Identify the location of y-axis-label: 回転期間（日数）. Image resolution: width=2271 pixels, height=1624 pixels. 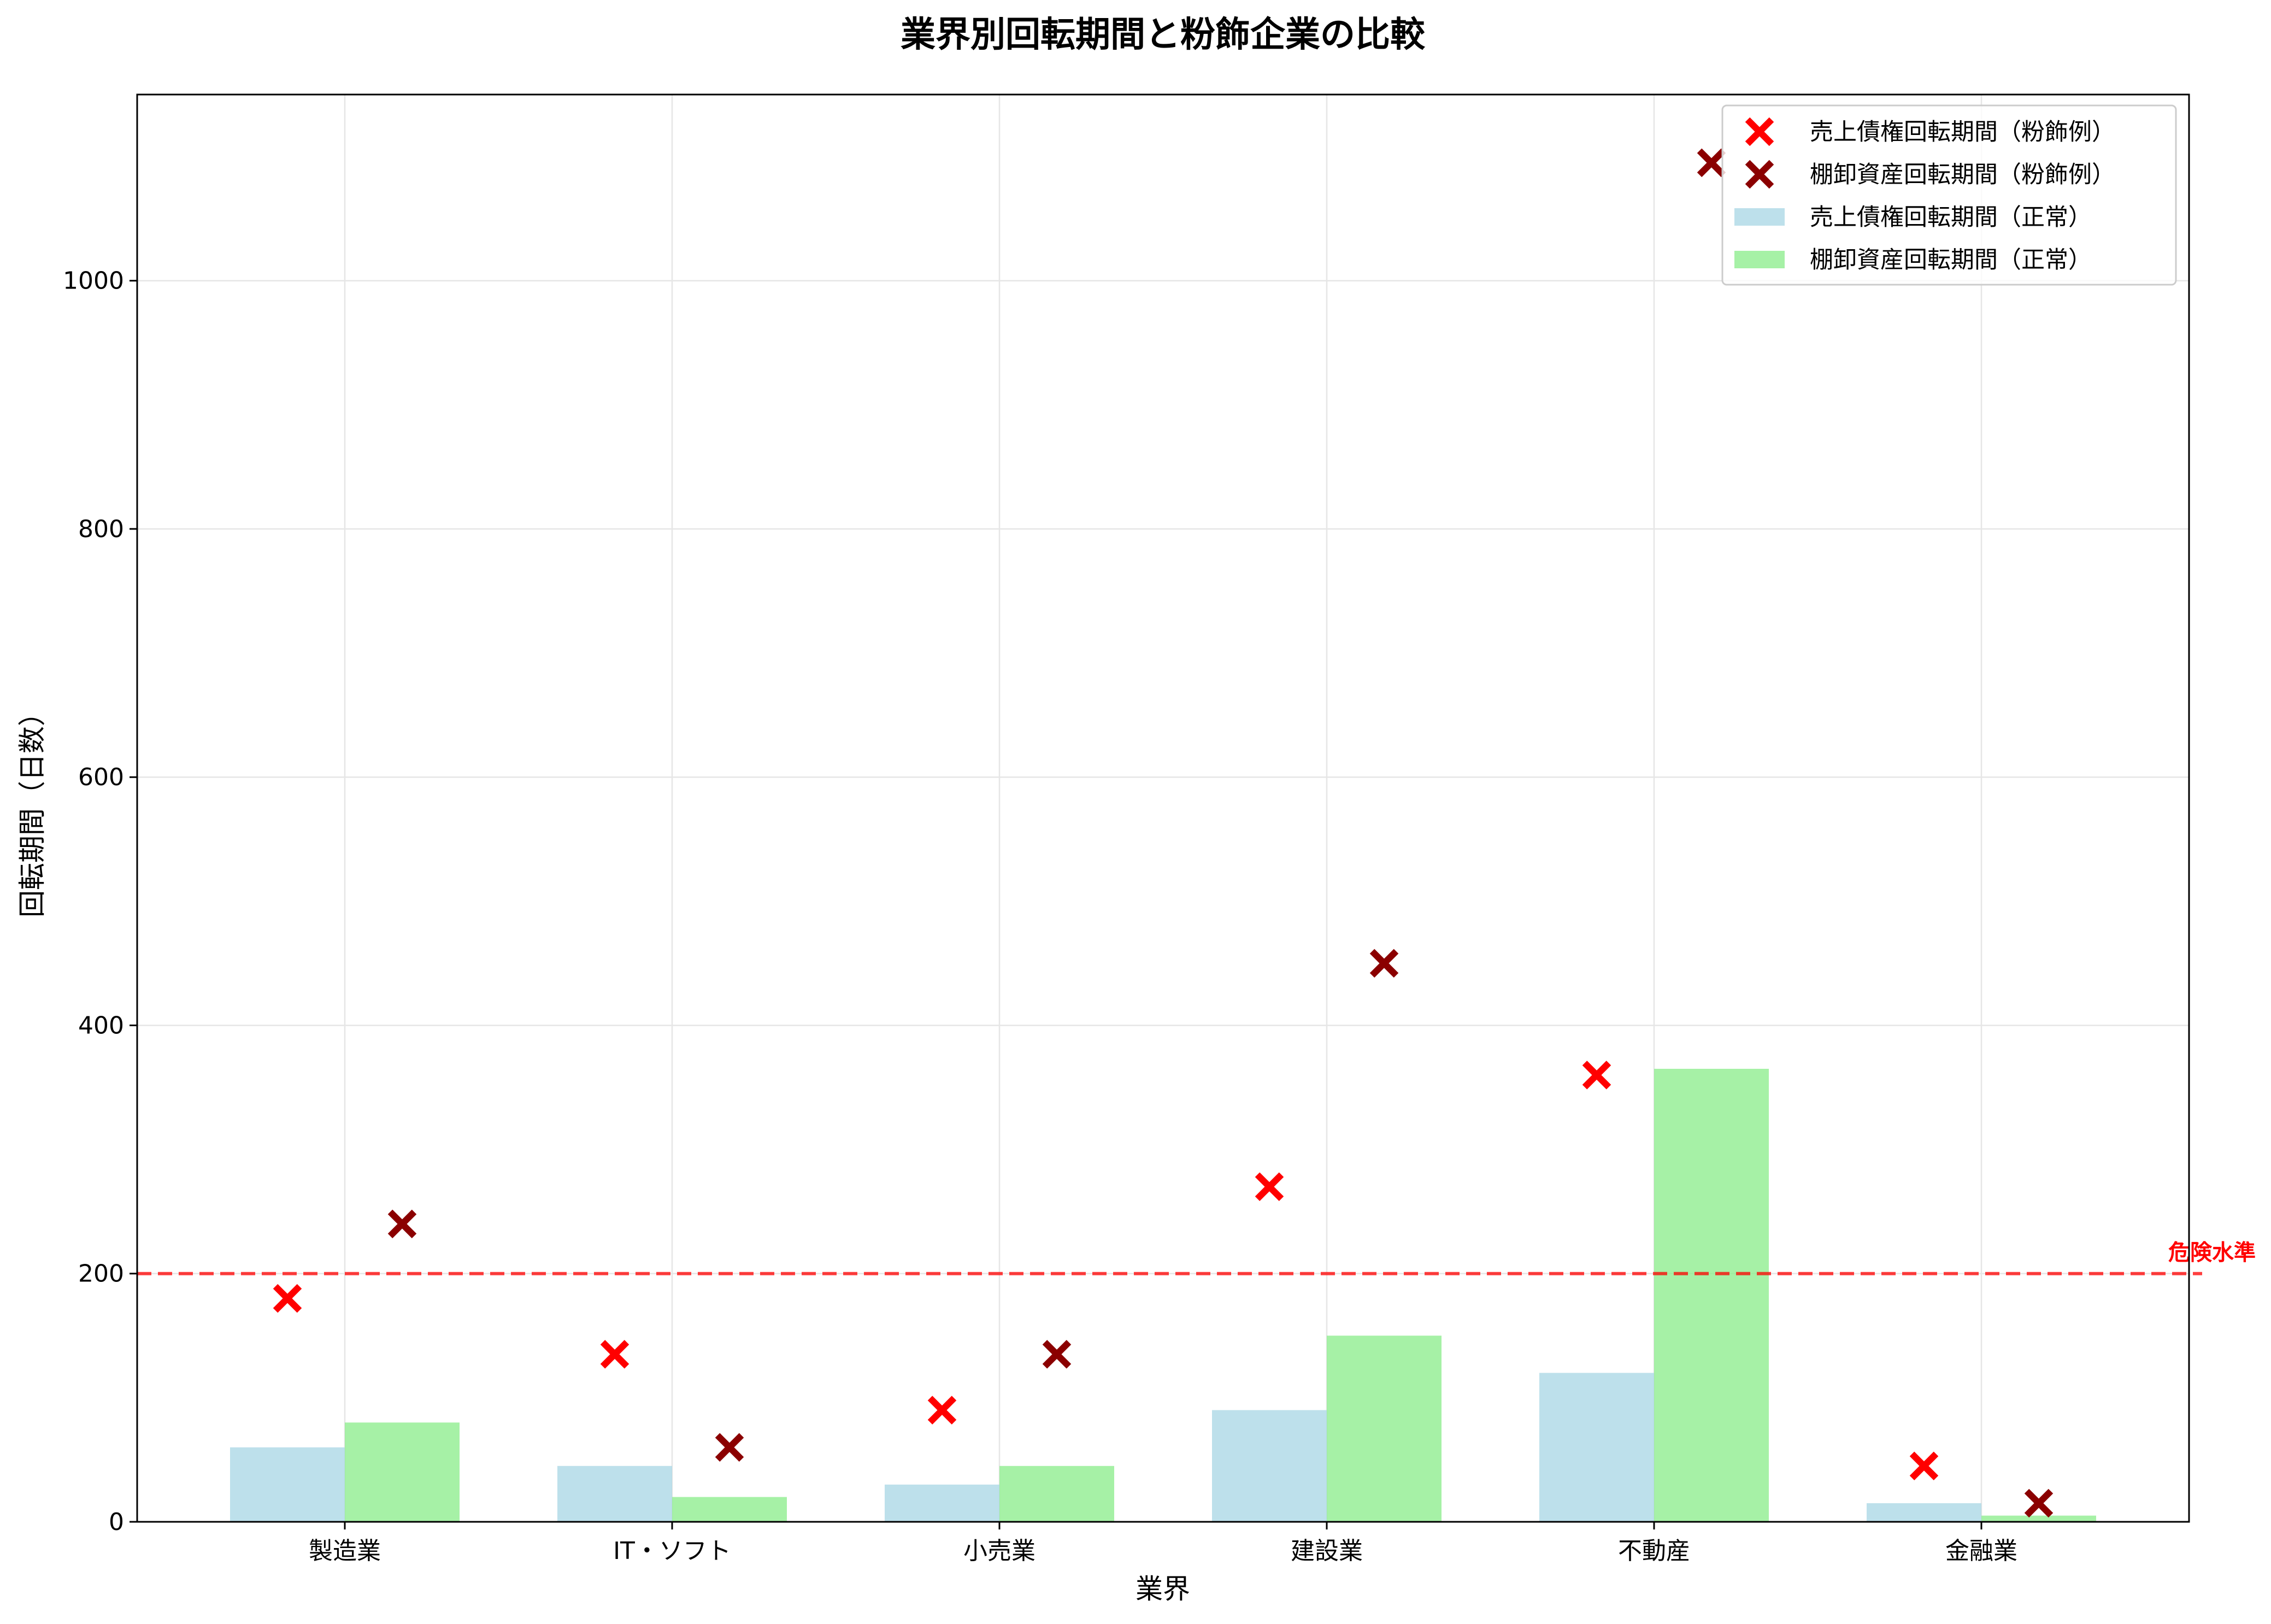
(32, 808).